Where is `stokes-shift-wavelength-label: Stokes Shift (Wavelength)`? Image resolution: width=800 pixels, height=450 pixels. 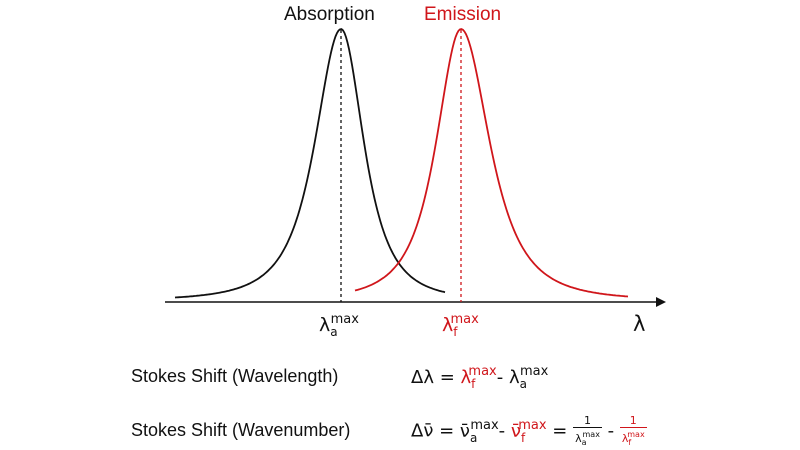 stokes-shift-wavelength-label: Stokes Shift (Wavelength) is located at coordinates (235, 376).